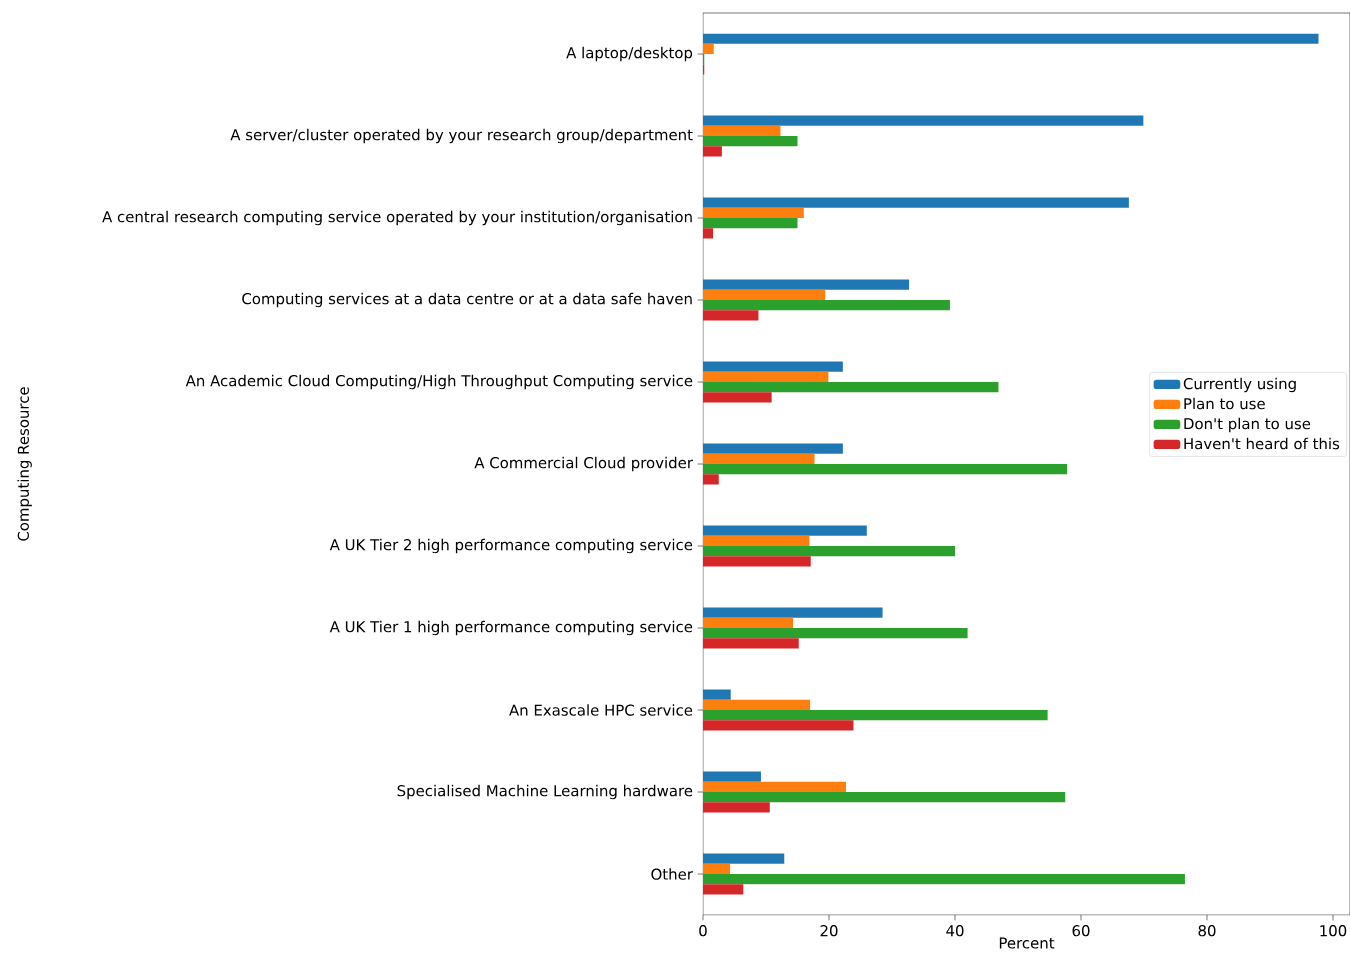 The width and height of the screenshot is (1350, 965). What do you see at coordinates (583, 464) in the screenshot?
I see `y-tick-label: A Commercial Cloud provider` at bounding box center [583, 464].